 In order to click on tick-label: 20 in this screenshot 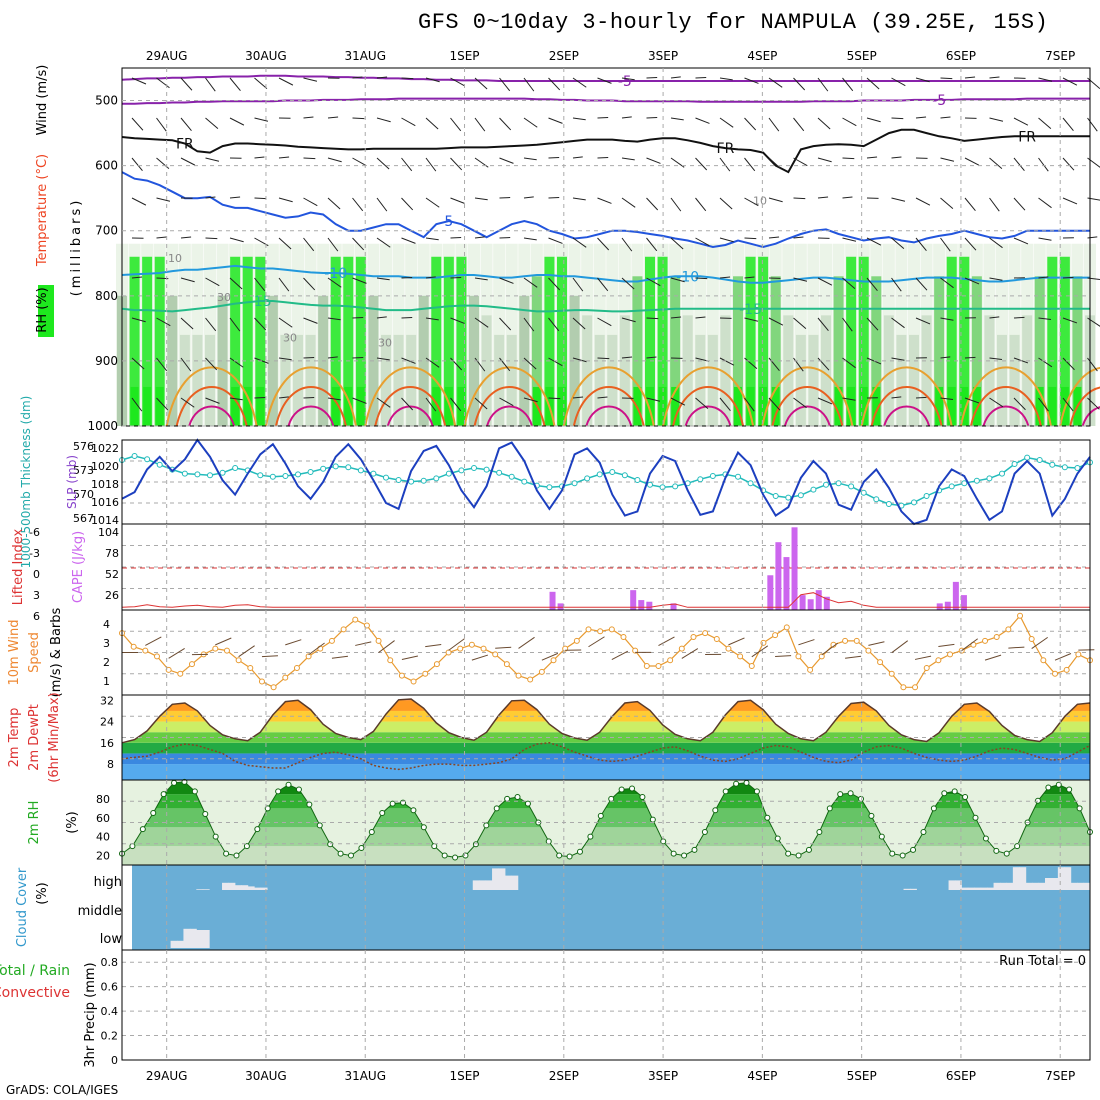, I will do `click(103, 856)`.